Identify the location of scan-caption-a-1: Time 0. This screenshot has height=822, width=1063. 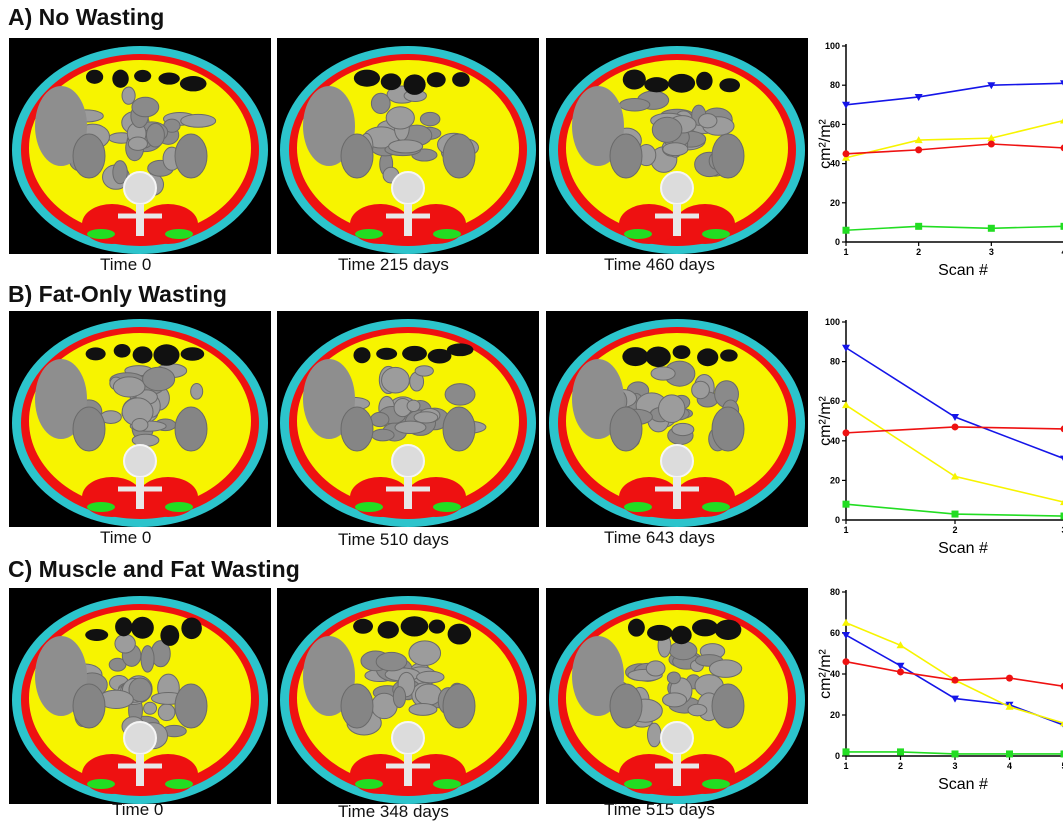
(125, 265).